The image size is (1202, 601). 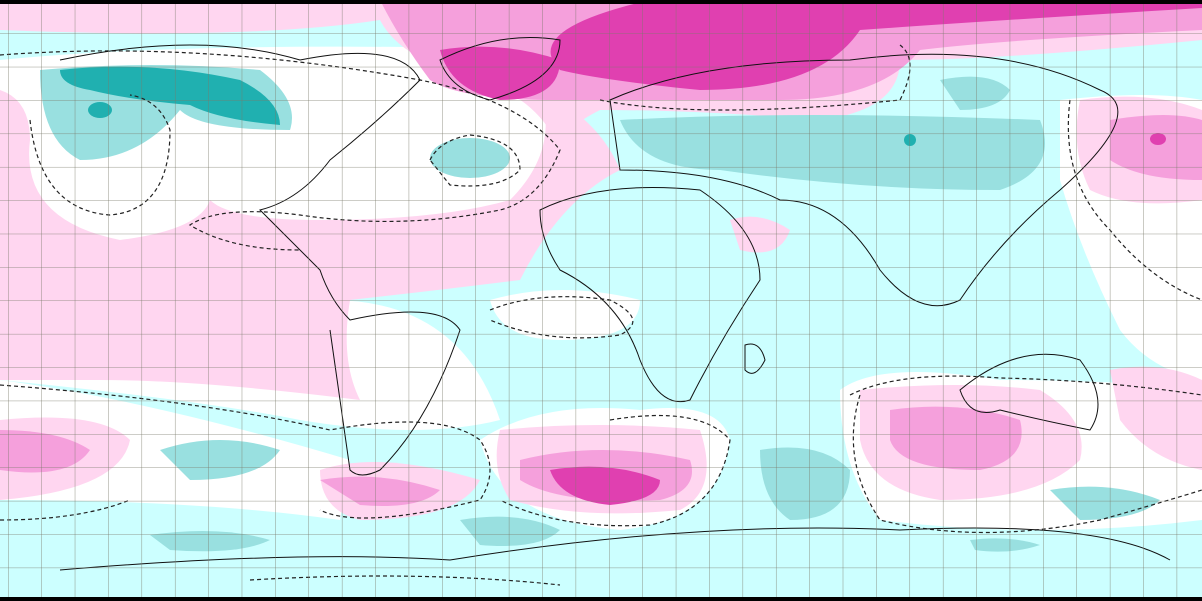 I want to click on frame-bottom, so click(x=601, y=599).